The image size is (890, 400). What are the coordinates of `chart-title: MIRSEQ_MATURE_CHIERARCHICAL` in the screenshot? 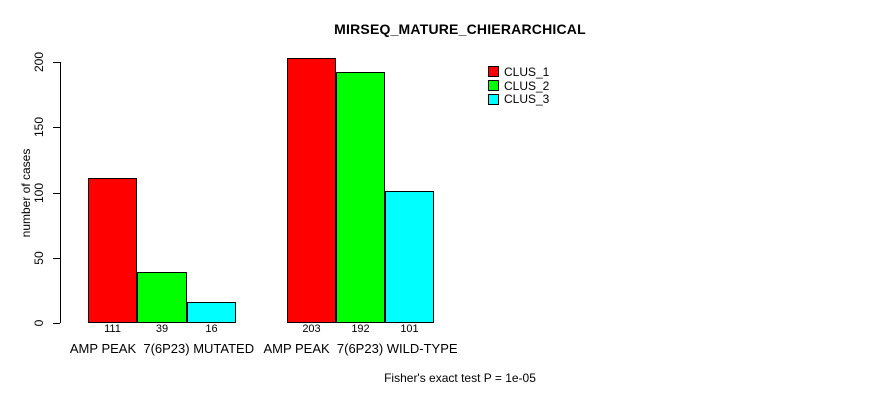 It's located at (460, 29).